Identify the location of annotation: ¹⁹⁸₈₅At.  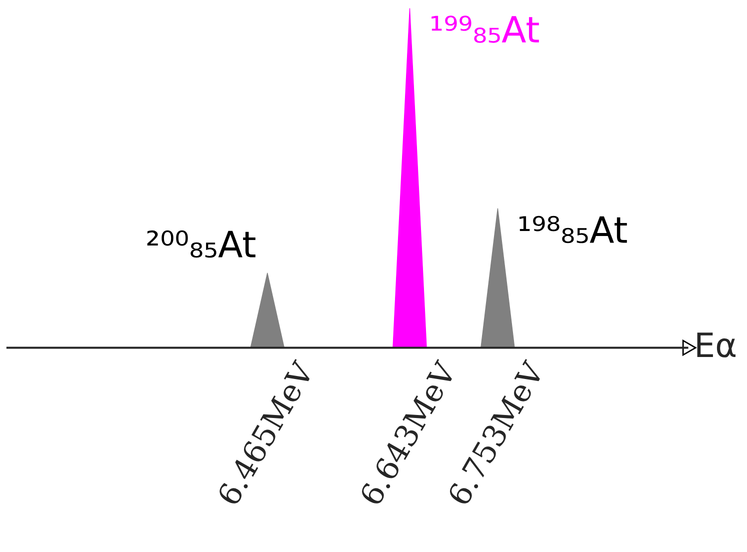
(573, 230).